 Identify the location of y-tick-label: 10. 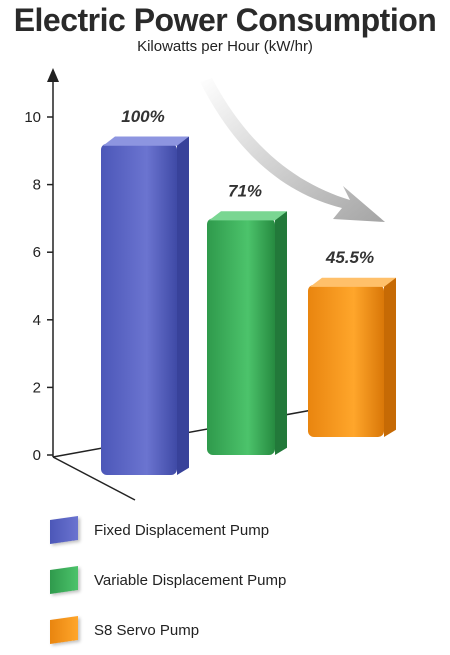
(32, 117).